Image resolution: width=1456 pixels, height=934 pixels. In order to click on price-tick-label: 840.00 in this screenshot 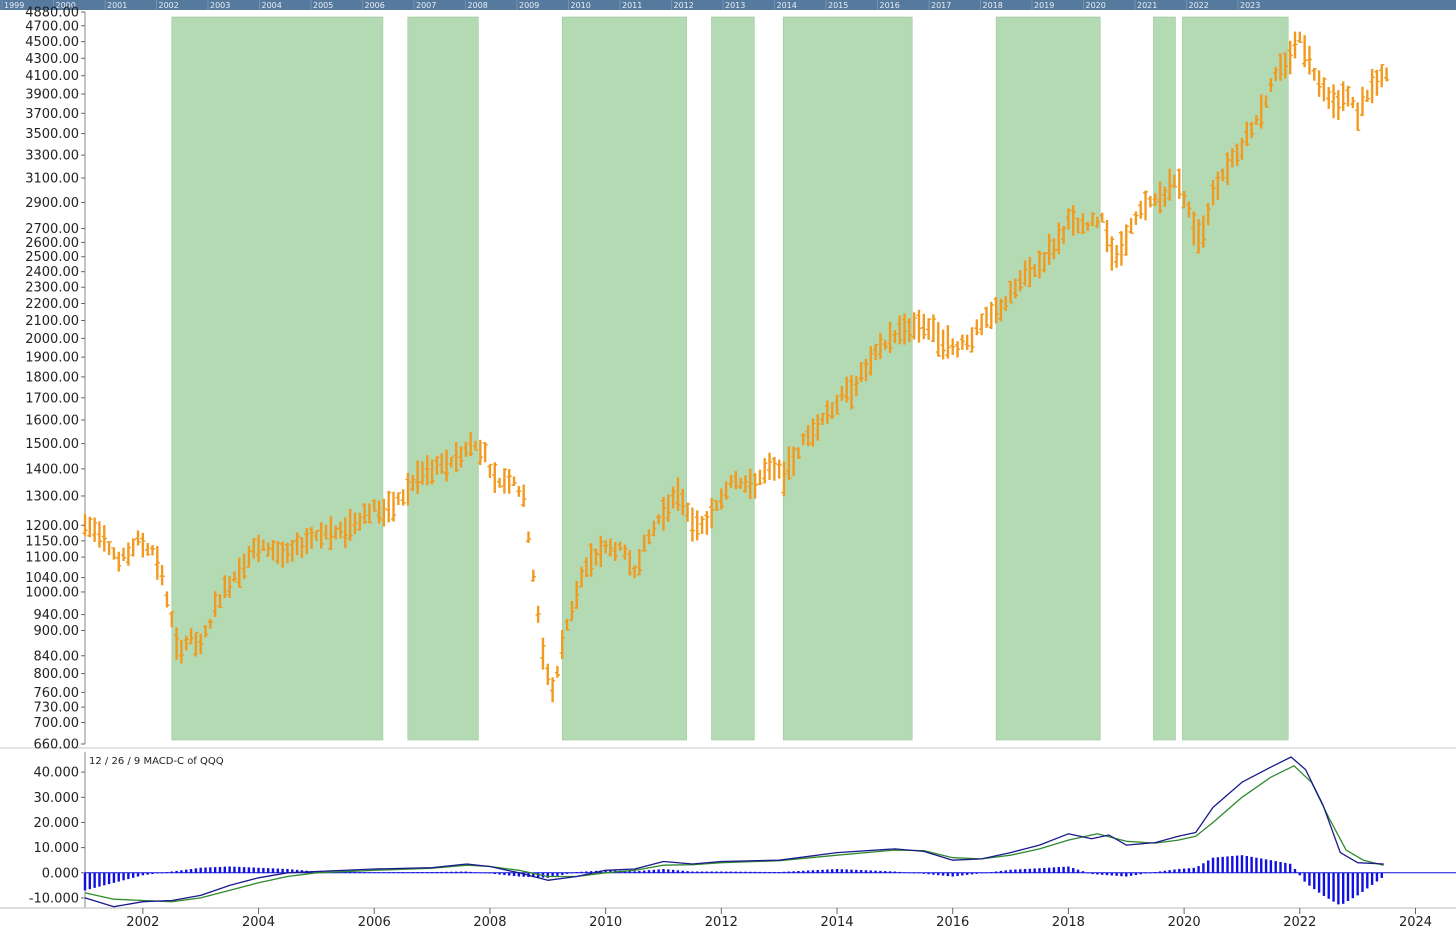, I will do `click(57, 656)`.